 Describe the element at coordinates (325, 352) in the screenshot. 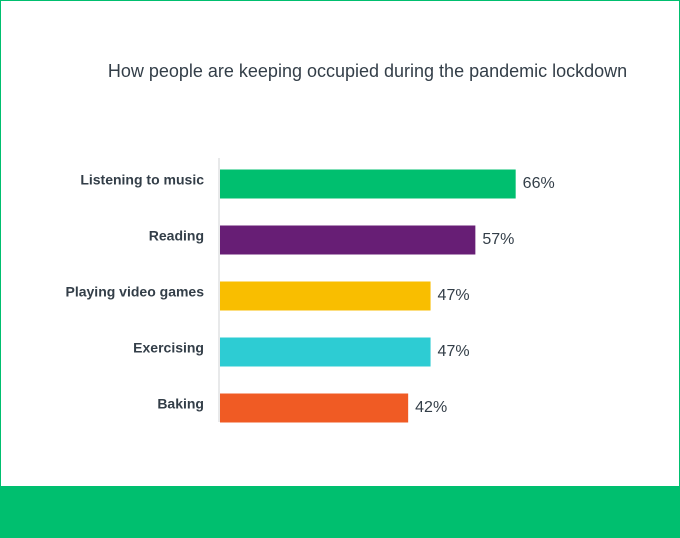

I see `bar-exercising` at that location.